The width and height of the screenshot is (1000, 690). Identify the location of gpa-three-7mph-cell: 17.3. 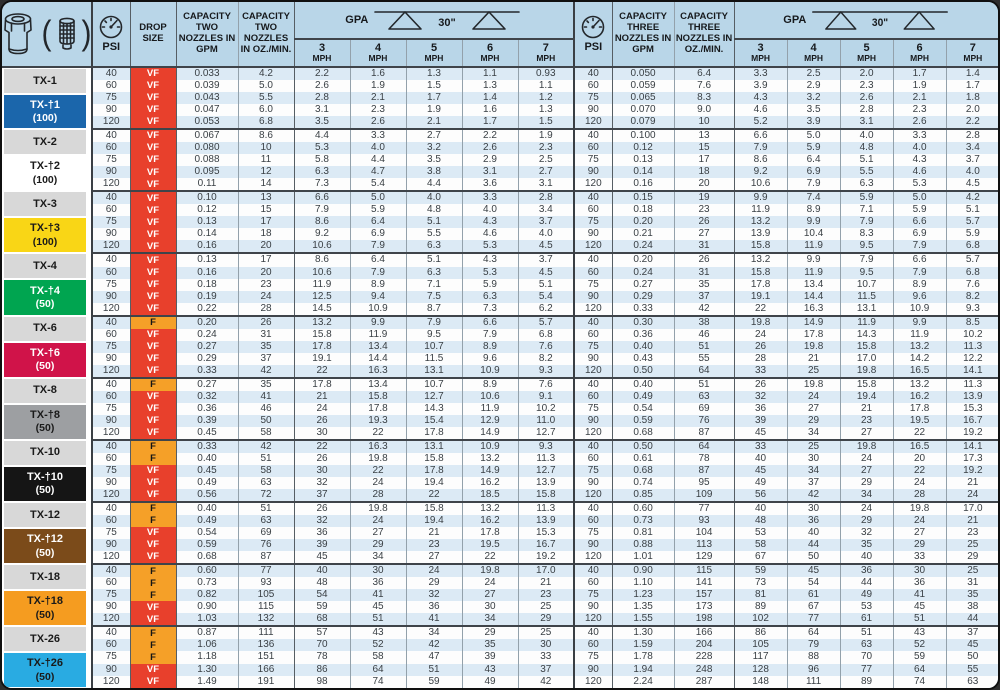
(971, 458).